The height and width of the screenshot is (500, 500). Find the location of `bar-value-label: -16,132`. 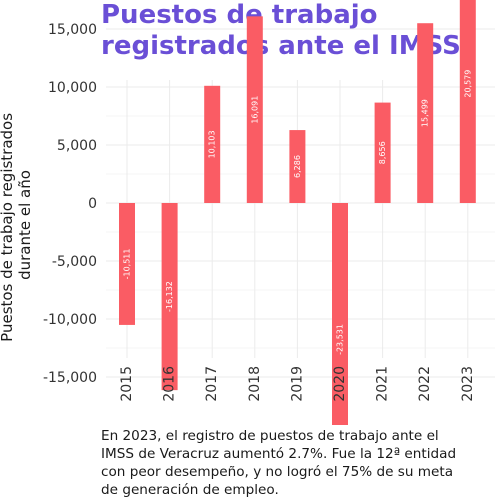

bar-value-label: -16,132 is located at coordinates (169, 296).